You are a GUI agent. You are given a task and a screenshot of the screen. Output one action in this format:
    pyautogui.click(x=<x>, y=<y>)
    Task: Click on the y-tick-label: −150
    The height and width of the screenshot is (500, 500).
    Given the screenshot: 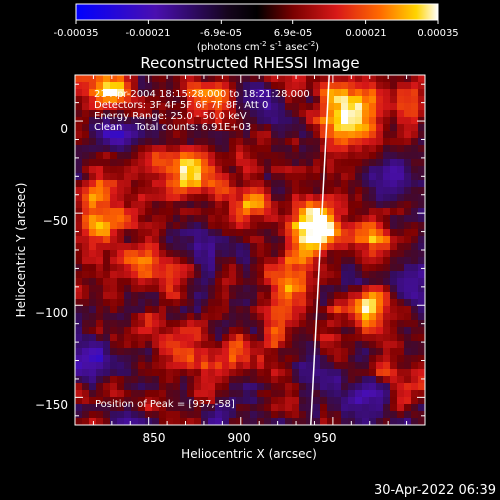 What is the action you would take?
    pyautogui.click(x=51, y=405)
    